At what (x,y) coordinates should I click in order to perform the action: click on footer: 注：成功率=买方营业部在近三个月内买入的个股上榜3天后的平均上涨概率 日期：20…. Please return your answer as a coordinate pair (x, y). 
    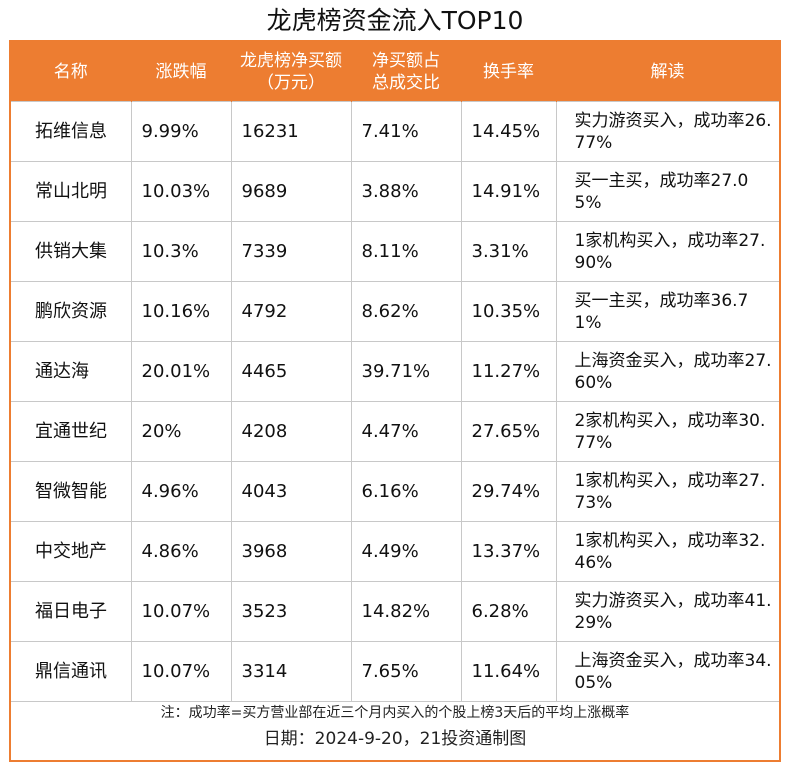
    Looking at the image, I should click on (395, 727).